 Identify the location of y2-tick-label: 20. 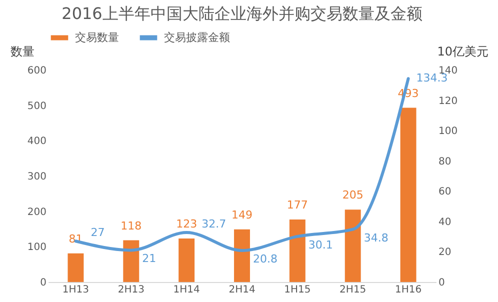
(445, 252).